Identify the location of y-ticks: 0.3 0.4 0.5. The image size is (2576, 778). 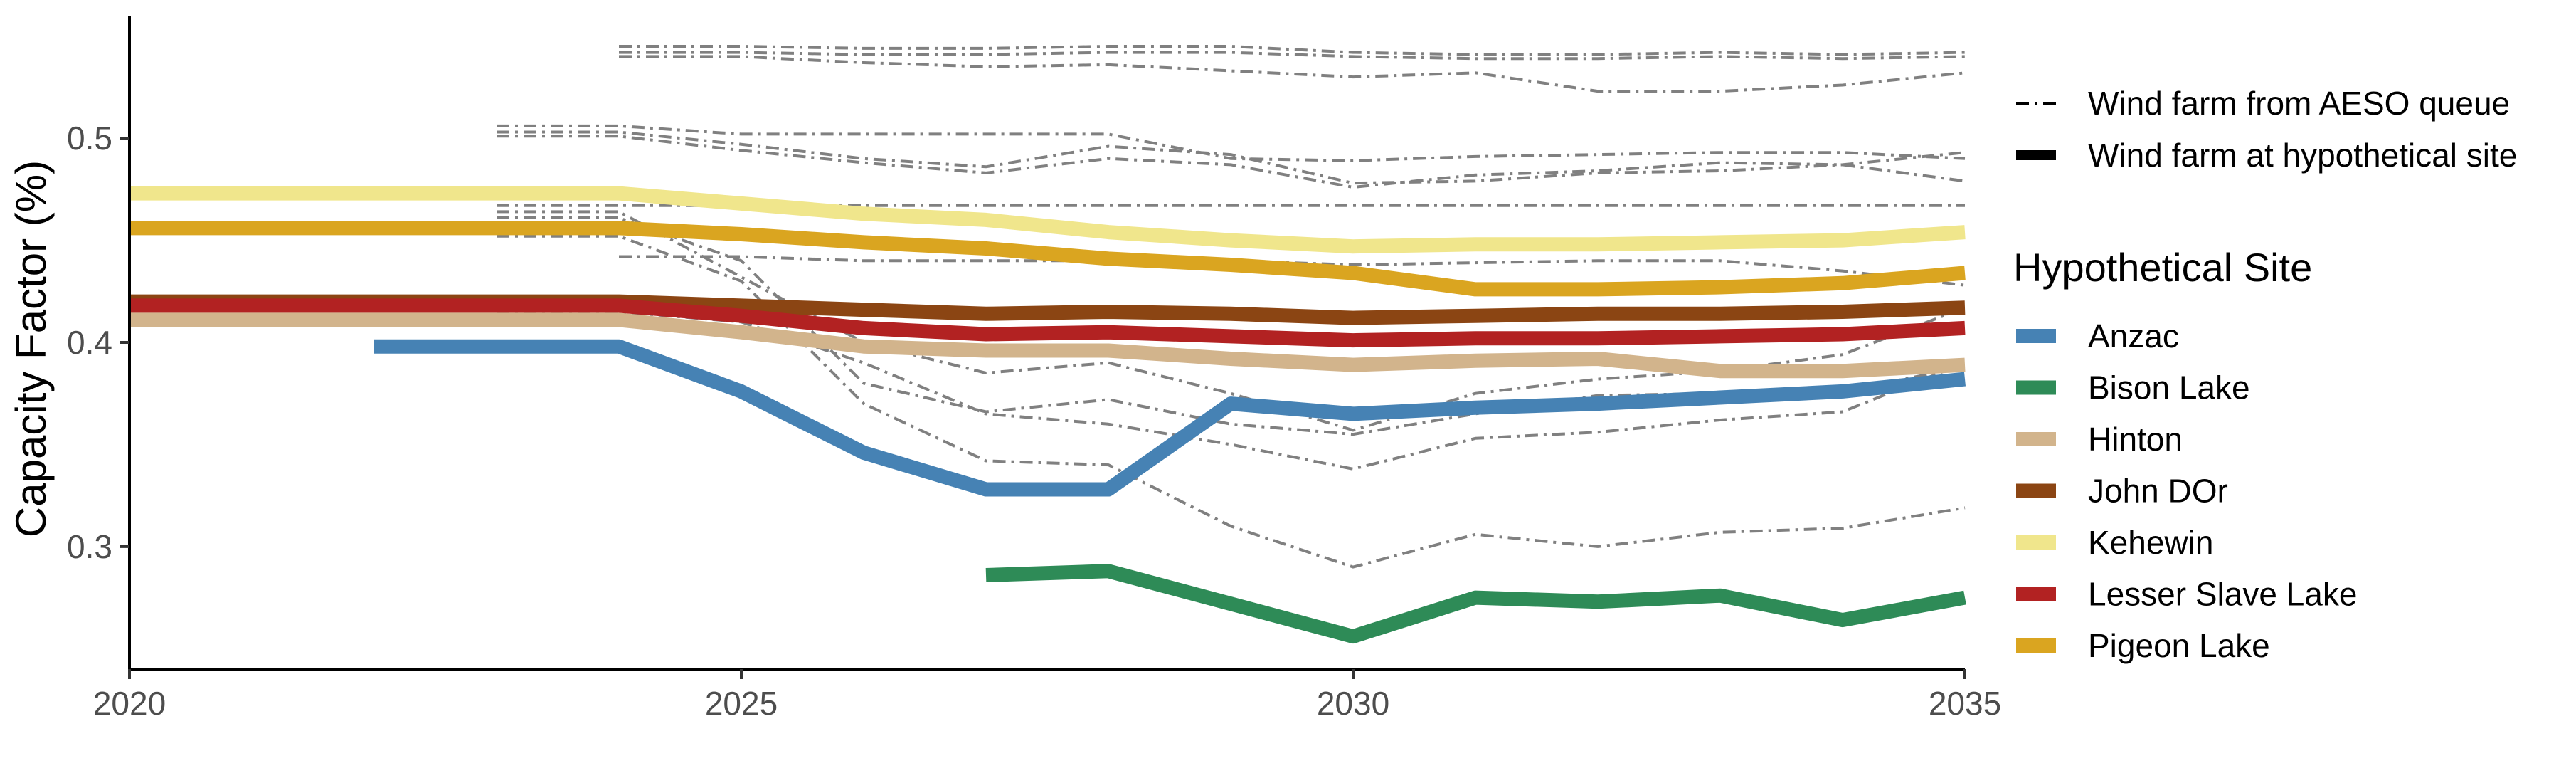
(98, 342).